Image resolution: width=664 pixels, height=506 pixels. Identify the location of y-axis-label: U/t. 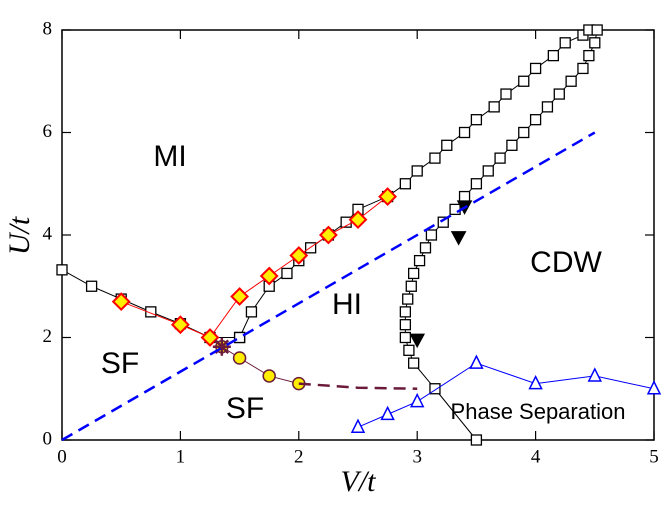
(19, 235).